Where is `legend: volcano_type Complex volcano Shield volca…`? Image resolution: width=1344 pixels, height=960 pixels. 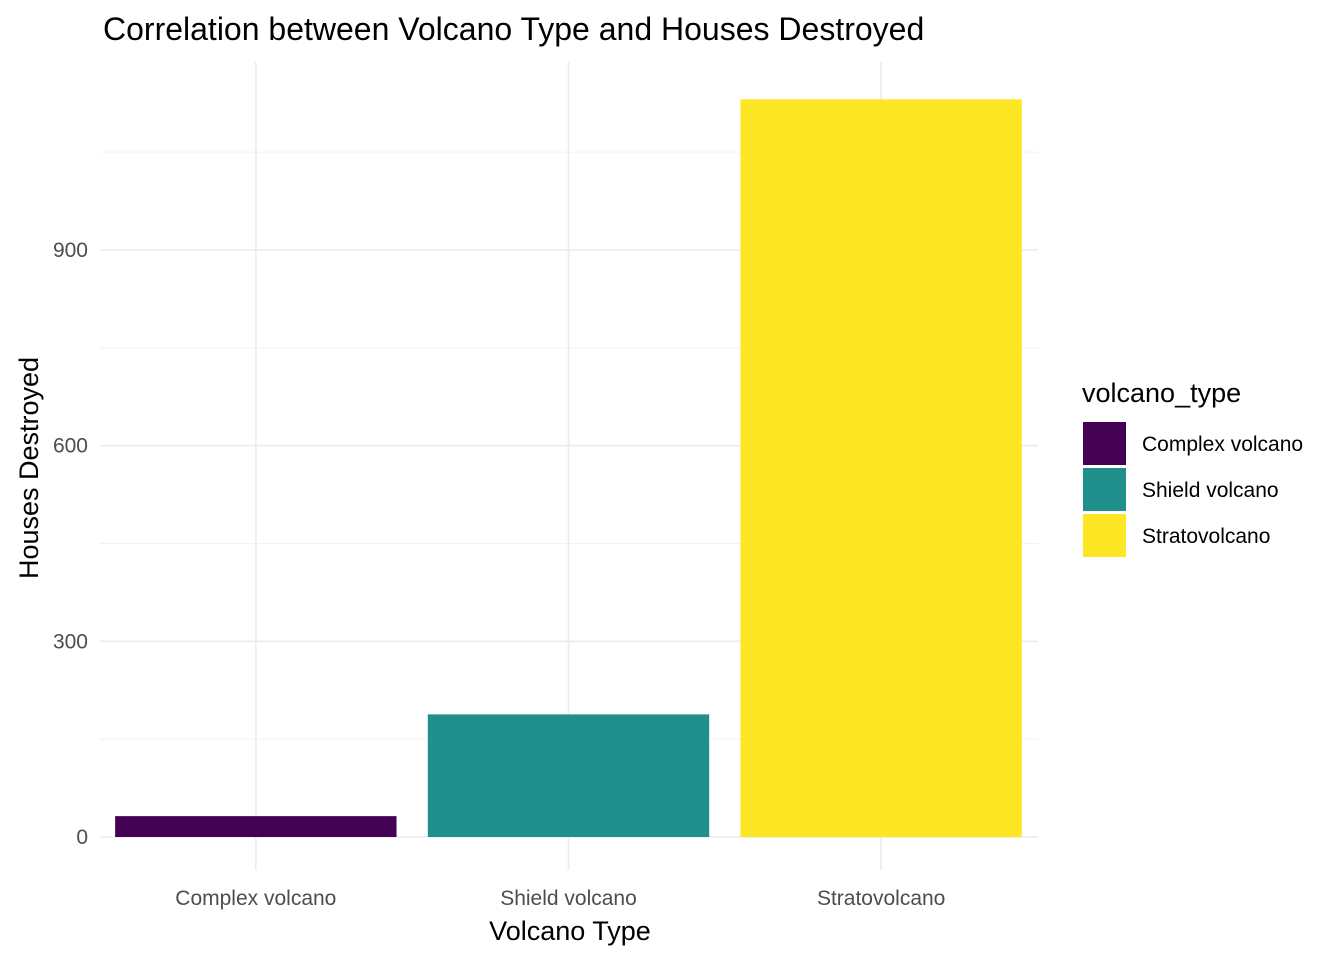
legend: volcano_type Complex volcano Shield volca… is located at coordinates (1192, 467).